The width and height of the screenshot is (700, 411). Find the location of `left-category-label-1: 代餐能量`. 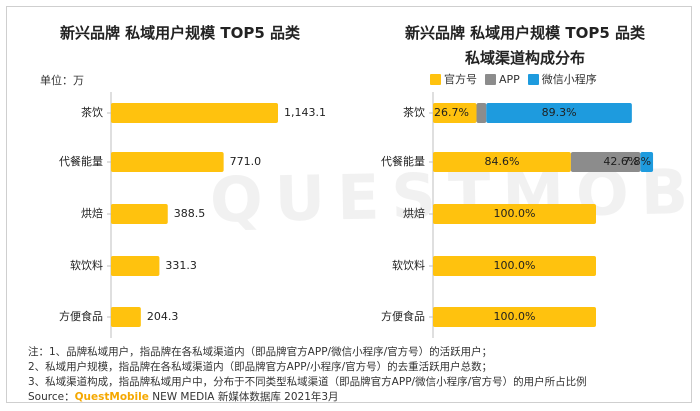

left-category-label-1: 代餐能量 is located at coordinates (81, 161).